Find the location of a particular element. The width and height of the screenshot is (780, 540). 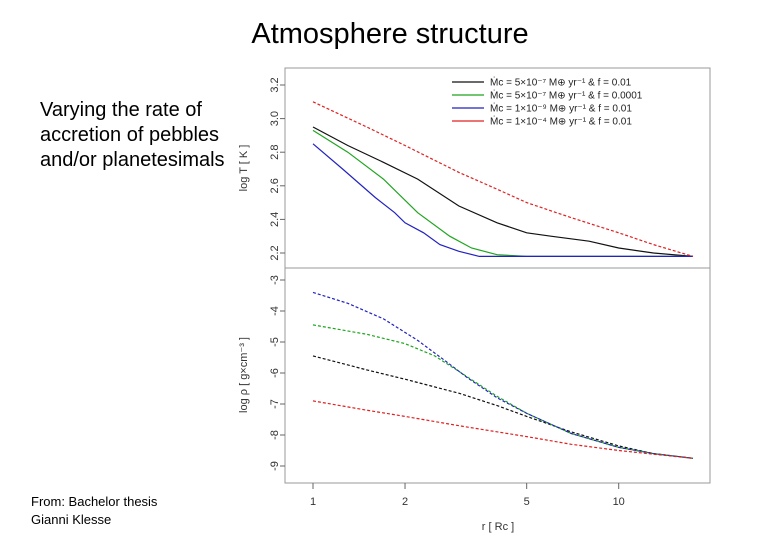

bottom-green-line is located at coordinates (503, 391).